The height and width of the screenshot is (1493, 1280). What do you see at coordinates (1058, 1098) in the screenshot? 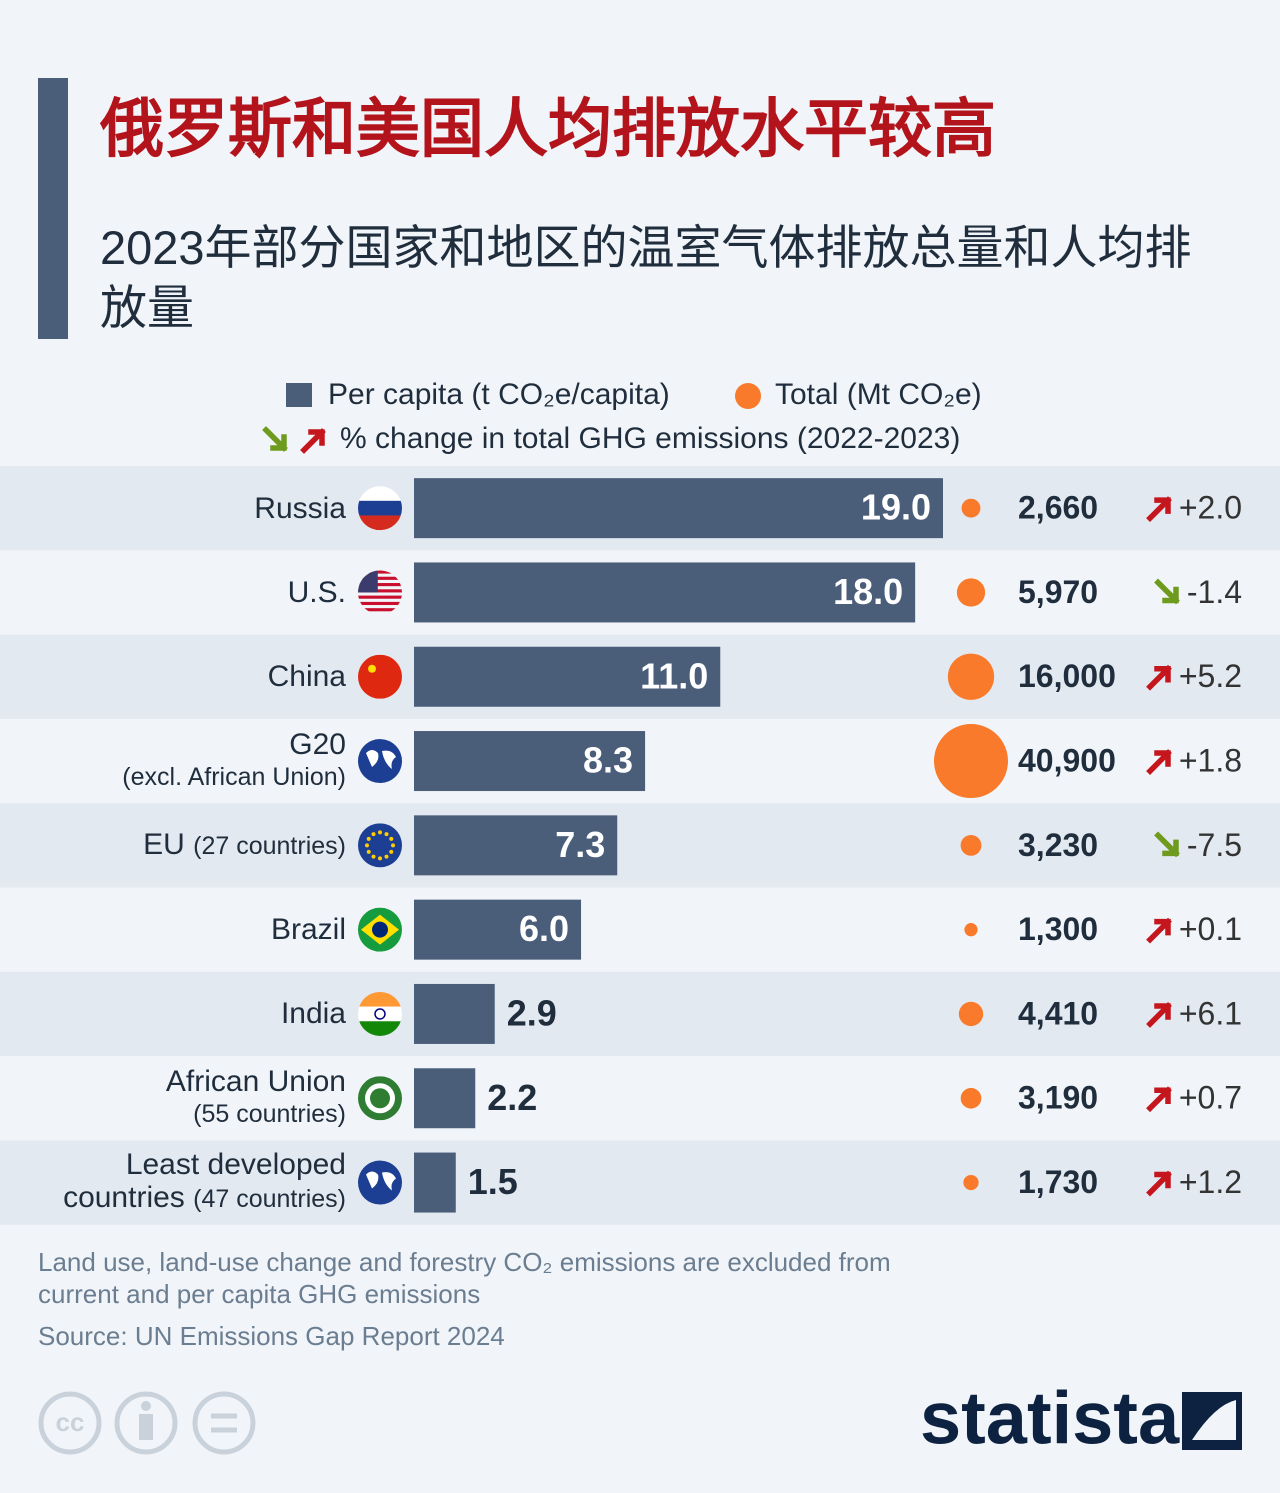
I see `total-label: 3,190` at bounding box center [1058, 1098].